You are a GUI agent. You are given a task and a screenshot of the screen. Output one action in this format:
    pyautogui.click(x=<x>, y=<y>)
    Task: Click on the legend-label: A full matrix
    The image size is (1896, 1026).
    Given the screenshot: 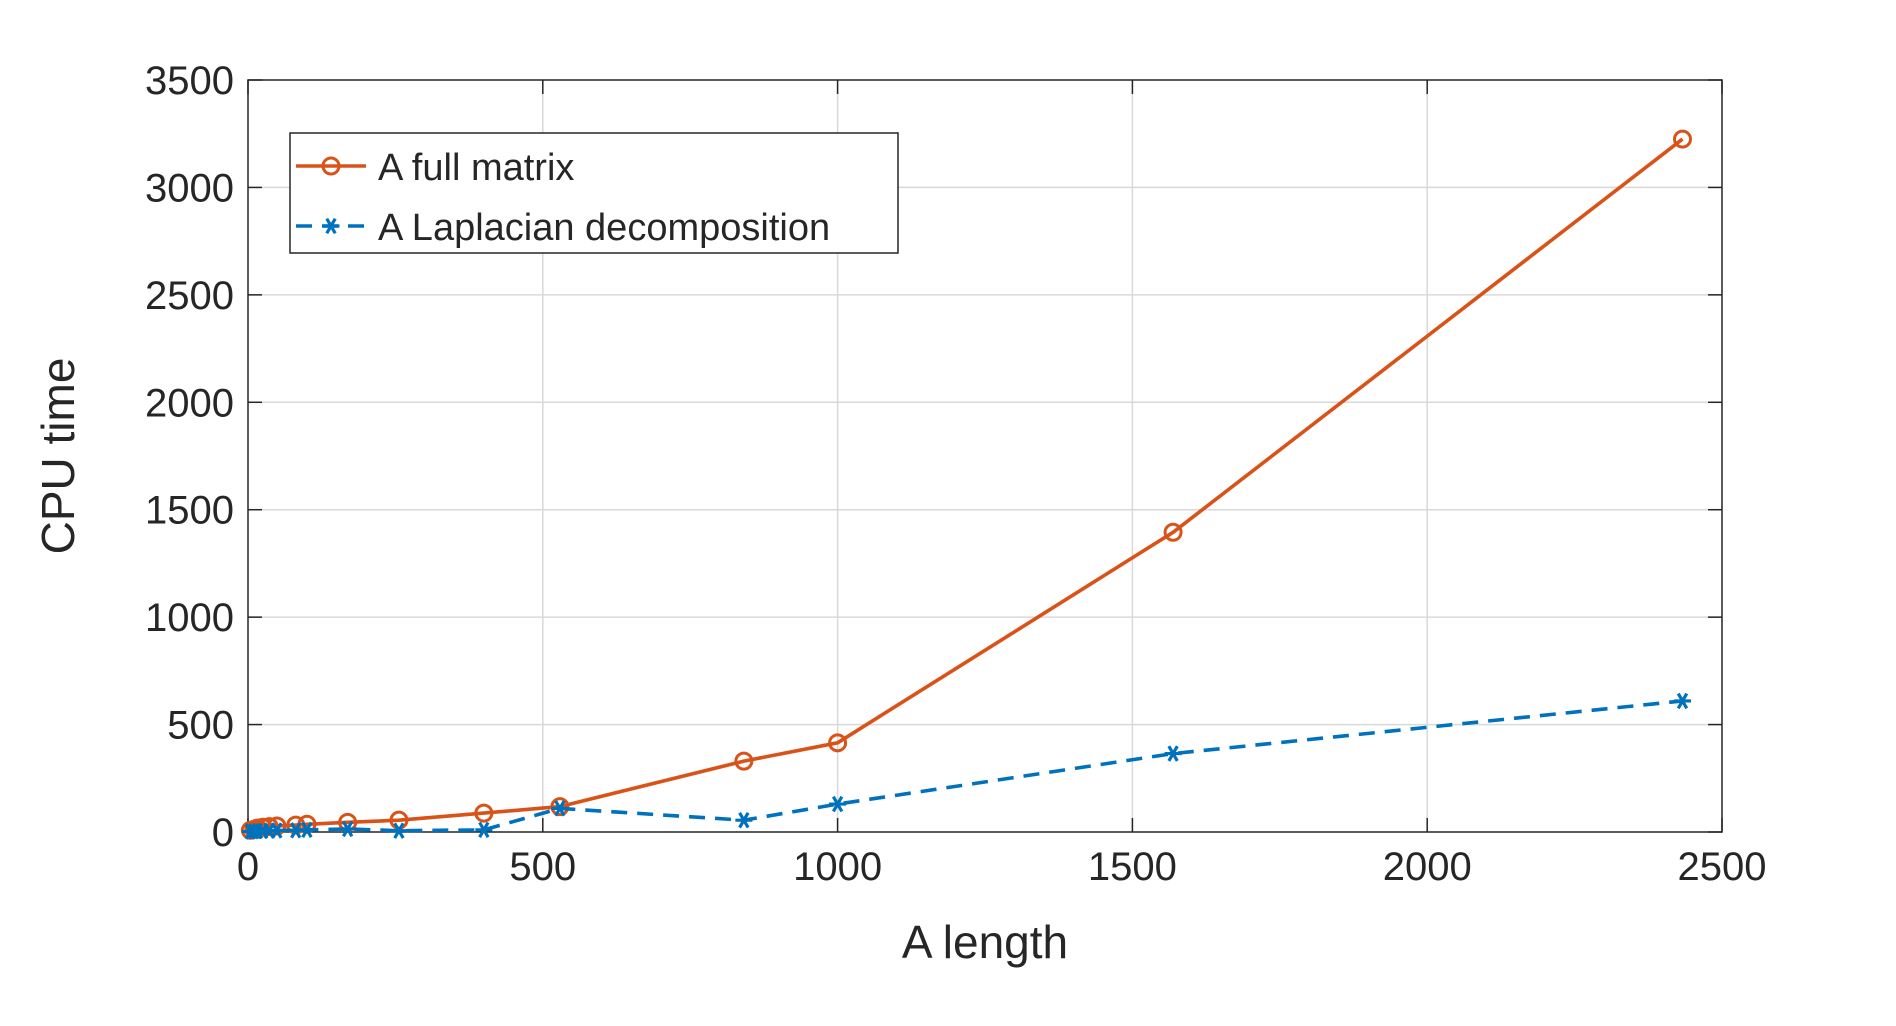 What is the action you would take?
    pyautogui.click(x=476, y=168)
    